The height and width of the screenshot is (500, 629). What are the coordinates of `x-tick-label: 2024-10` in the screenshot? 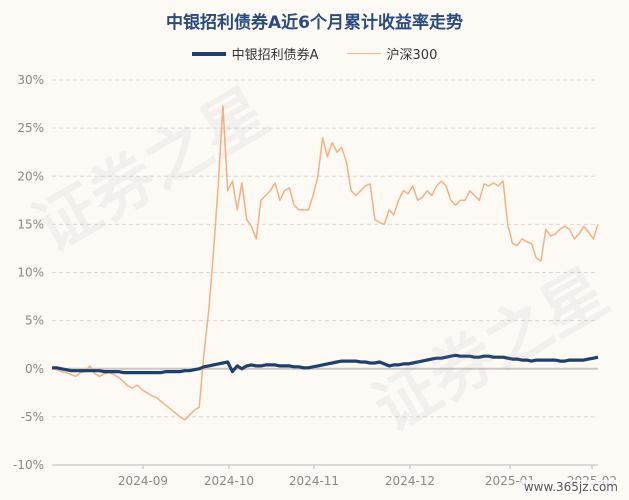 It's located at (229, 481).